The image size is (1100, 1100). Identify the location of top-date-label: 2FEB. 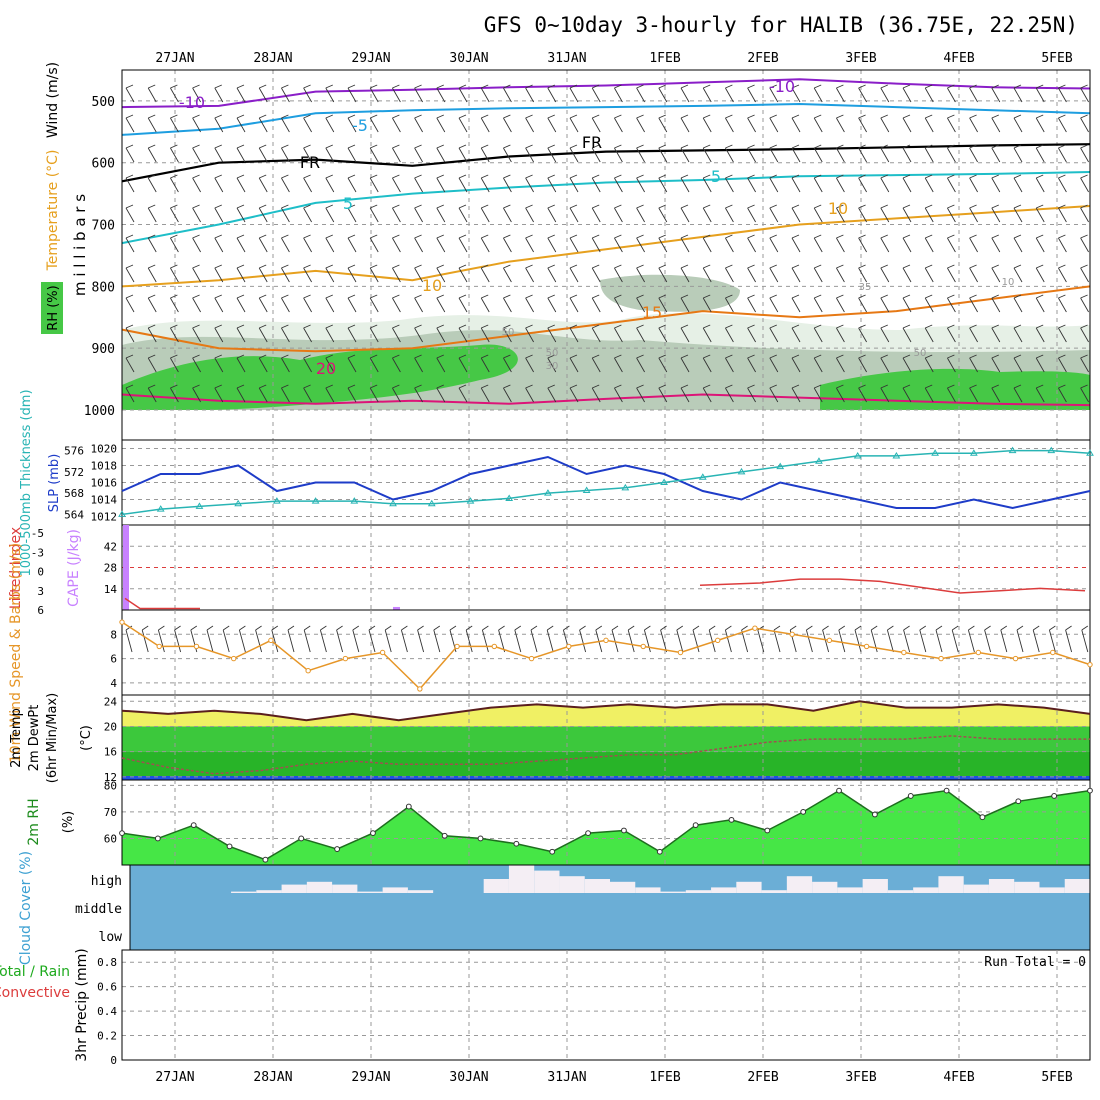
(762, 58).